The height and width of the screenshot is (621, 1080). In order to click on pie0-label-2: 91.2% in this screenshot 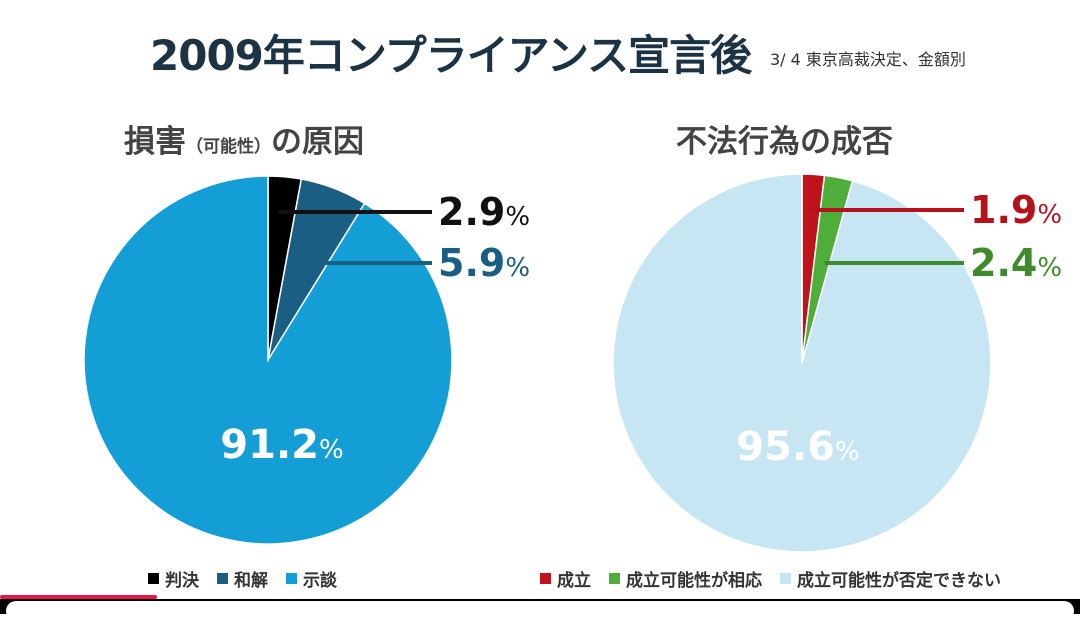, I will do `click(281, 445)`.